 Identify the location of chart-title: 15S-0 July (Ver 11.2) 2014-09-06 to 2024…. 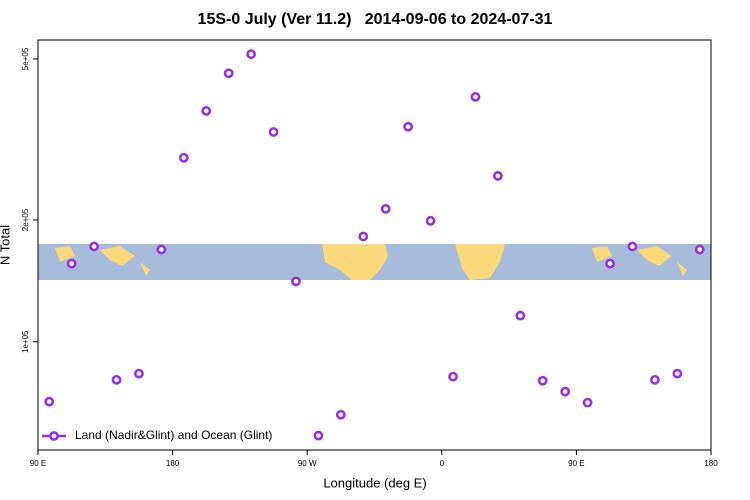
(375, 19).